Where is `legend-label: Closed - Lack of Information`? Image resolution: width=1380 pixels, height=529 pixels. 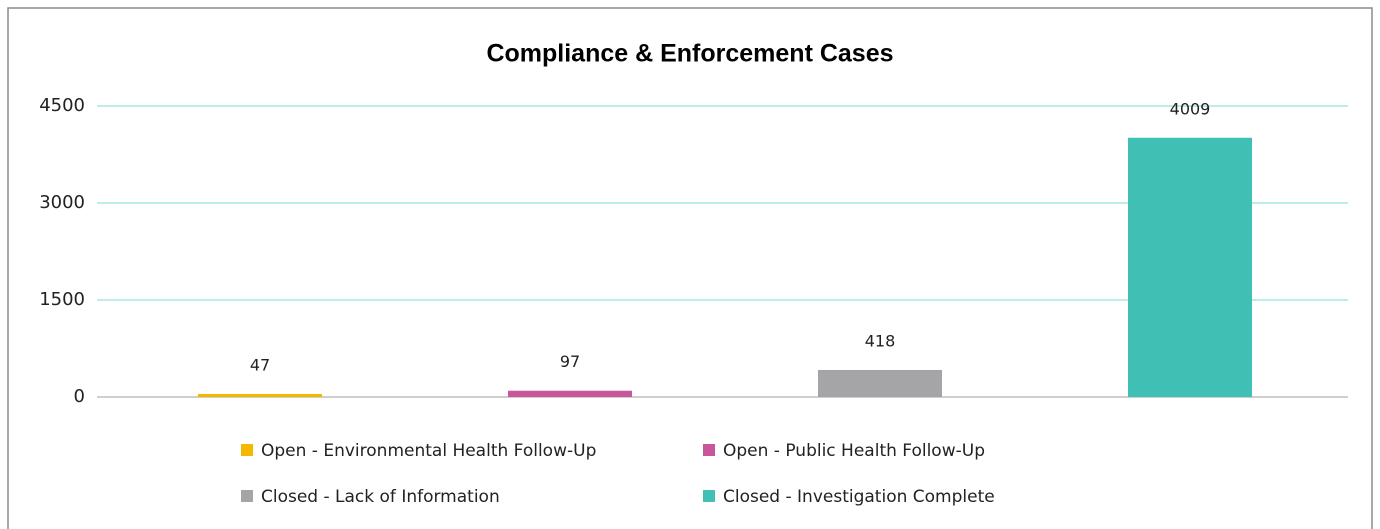
legend-label: Closed - Lack of Information is located at coordinates (380, 497).